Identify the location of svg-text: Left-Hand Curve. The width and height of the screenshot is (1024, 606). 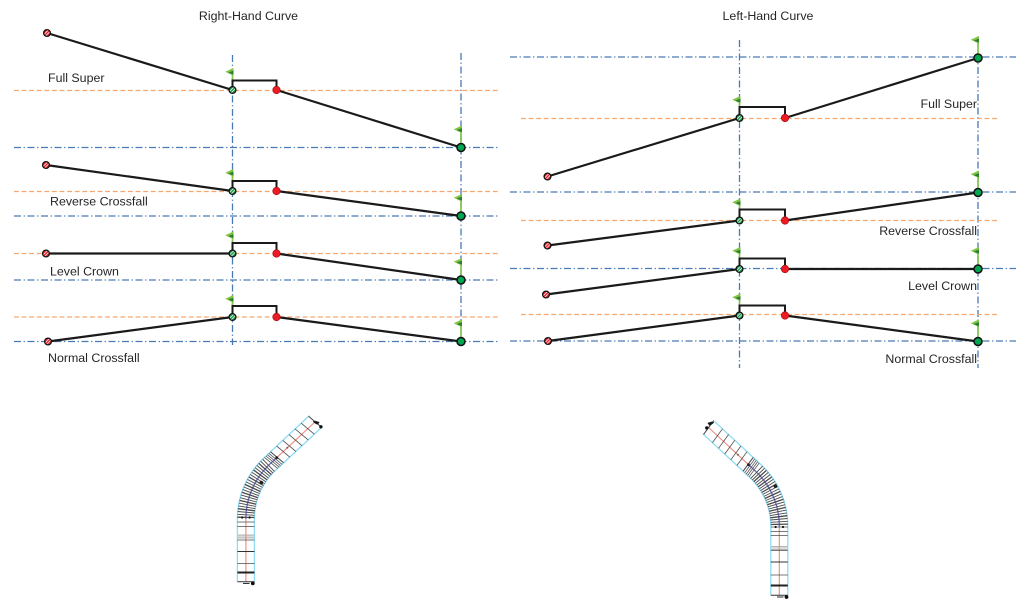
(768, 16).